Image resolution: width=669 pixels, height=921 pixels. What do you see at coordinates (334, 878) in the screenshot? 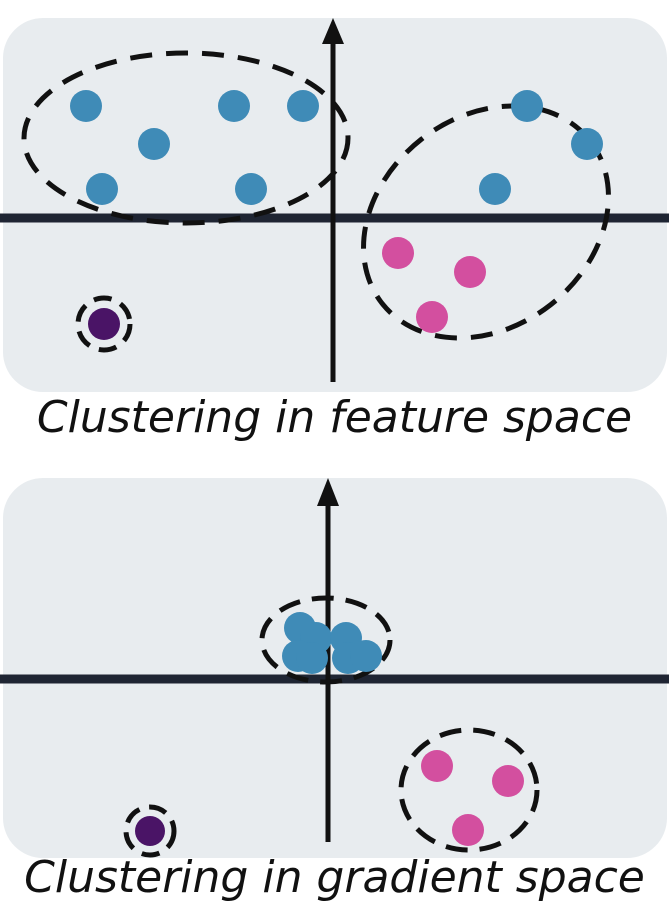
I see `gradient-space-caption: Clustering in gradient space` at bounding box center [334, 878].